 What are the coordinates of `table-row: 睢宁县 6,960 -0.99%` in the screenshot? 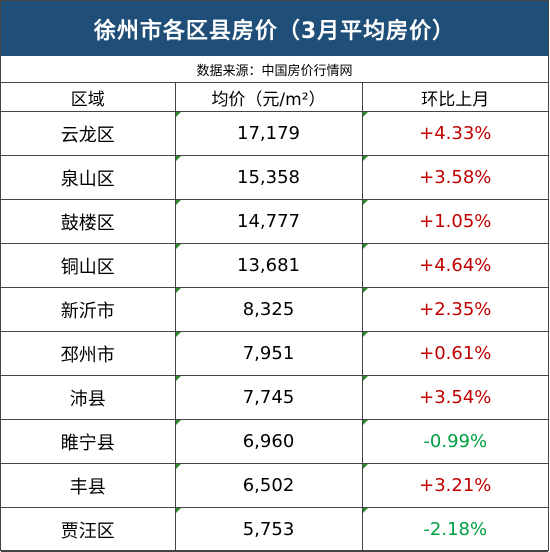 It's located at (274, 441).